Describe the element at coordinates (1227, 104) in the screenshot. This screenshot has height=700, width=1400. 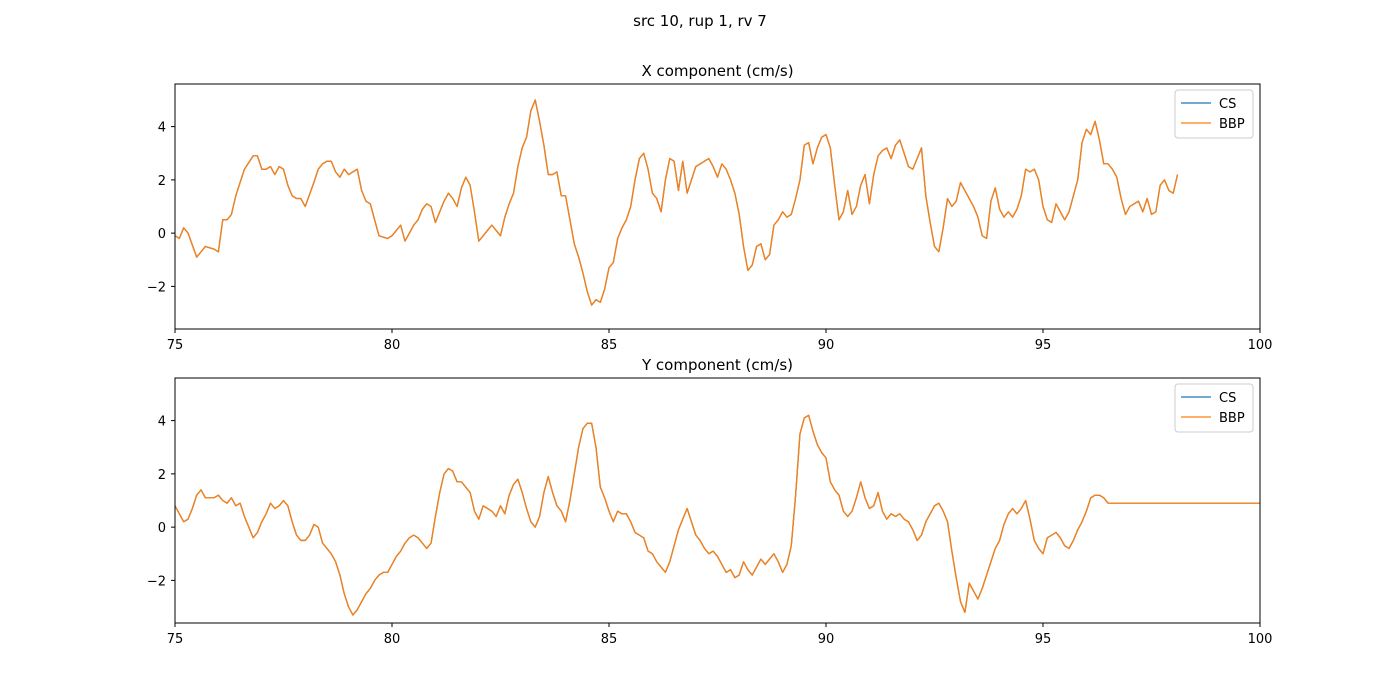
I see `x-component-legend-label-cs: CS` at that location.